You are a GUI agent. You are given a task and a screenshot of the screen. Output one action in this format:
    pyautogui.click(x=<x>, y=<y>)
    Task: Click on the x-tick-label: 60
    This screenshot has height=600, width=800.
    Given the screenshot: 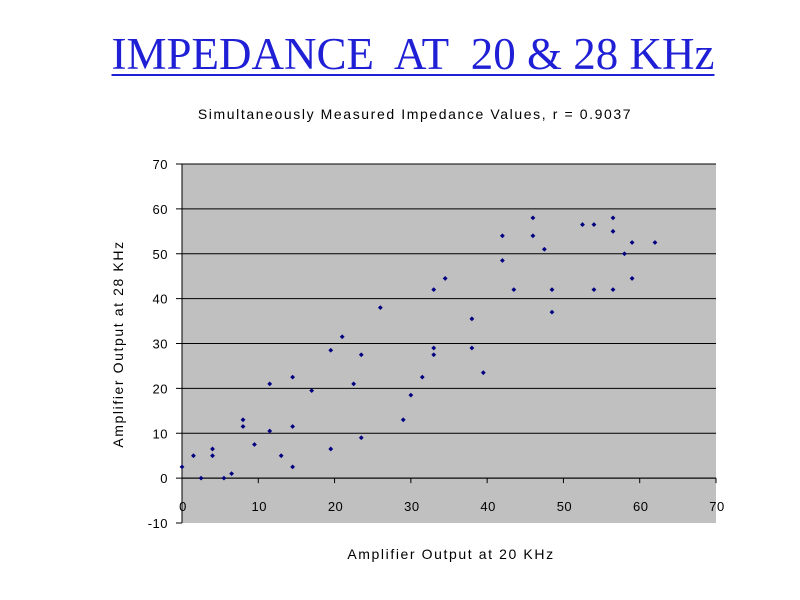 What is the action you would take?
    pyautogui.click(x=640, y=506)
    